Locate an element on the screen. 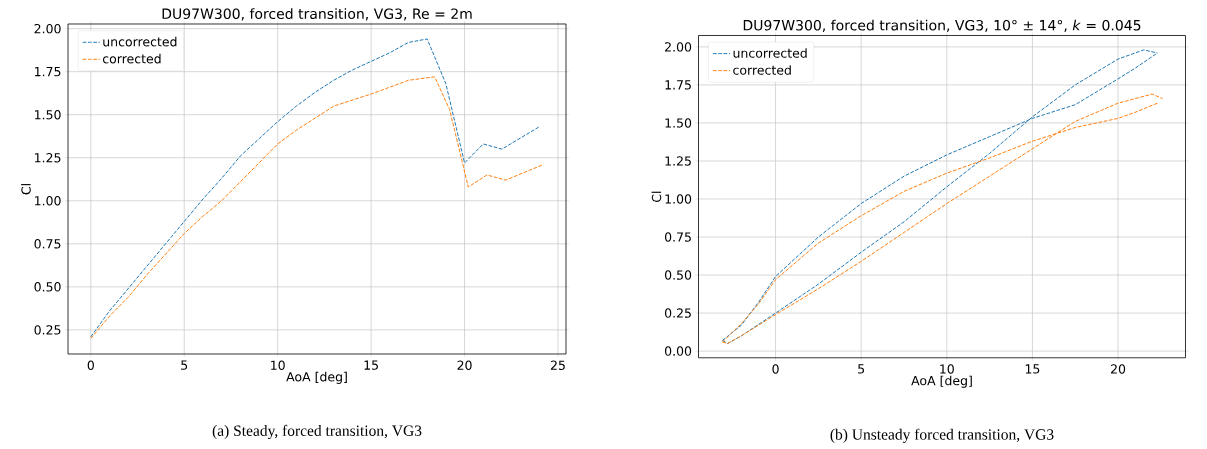 Image resolution: width=1207 pixels, height=449 pixels. text: (a) Steady, forced transition, VG3 is located at coordinates (317, 432).